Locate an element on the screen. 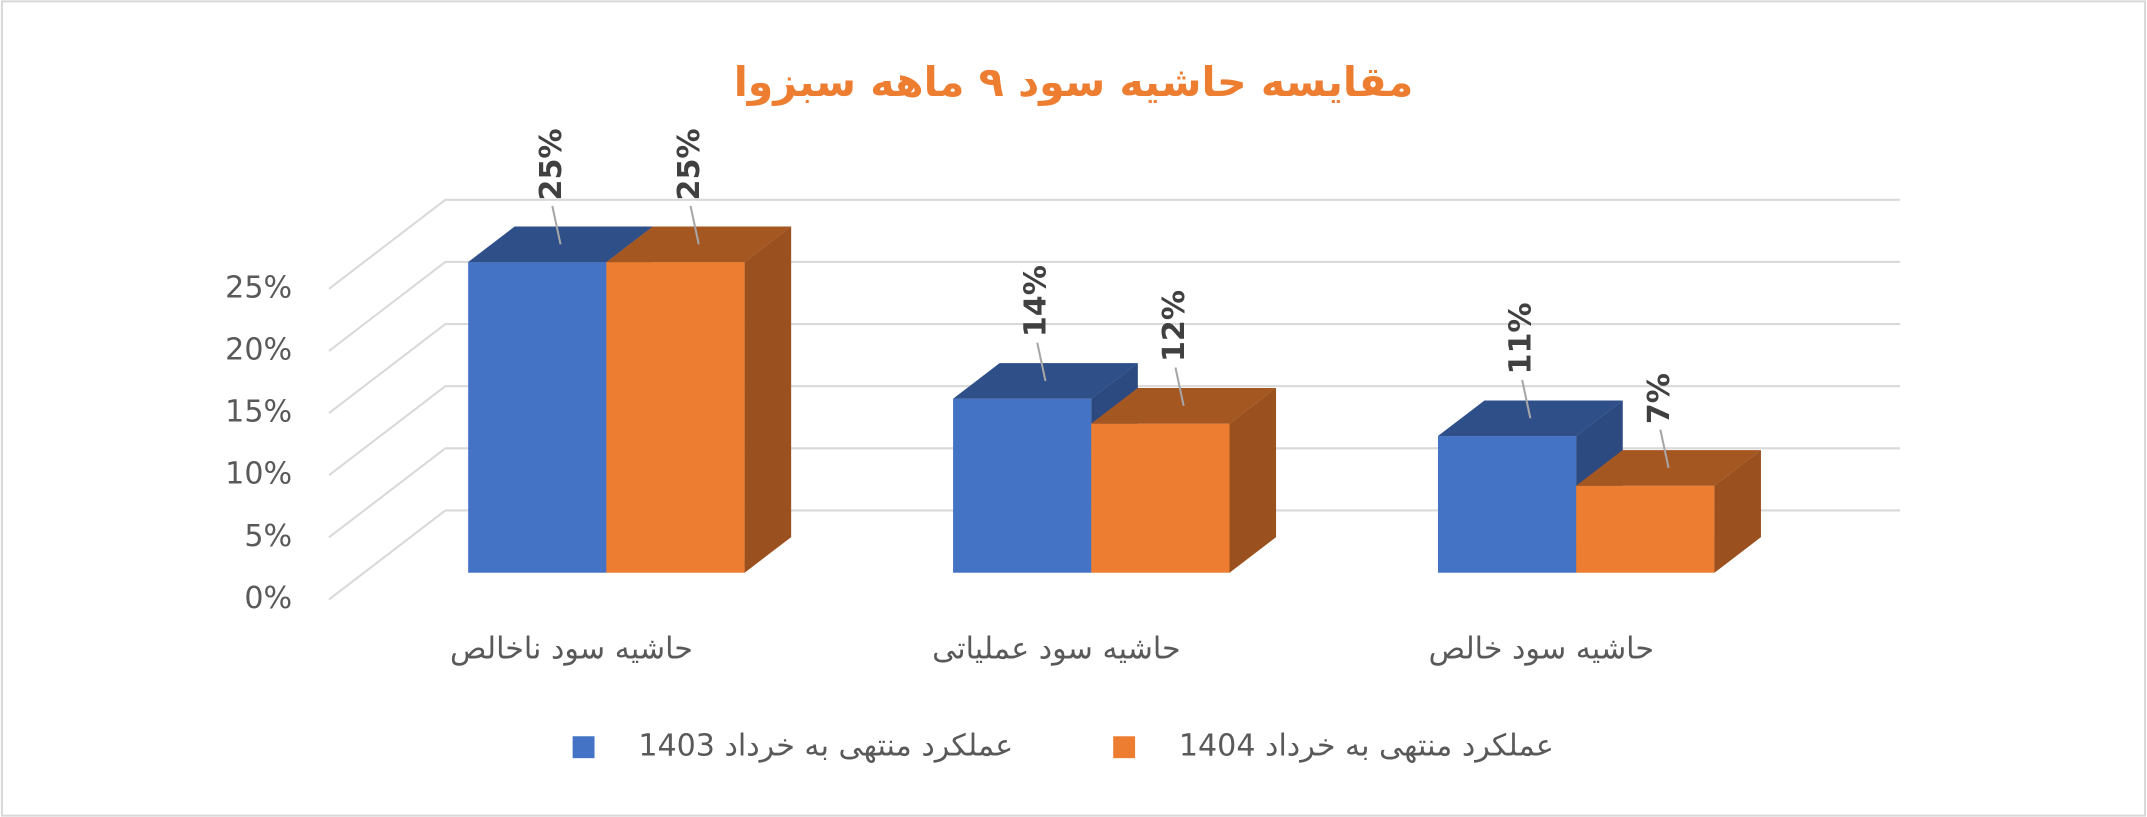 The width and height of the screenshot is (2147, 817). y-tick-label: 15% is located at coordinates (258, 412).